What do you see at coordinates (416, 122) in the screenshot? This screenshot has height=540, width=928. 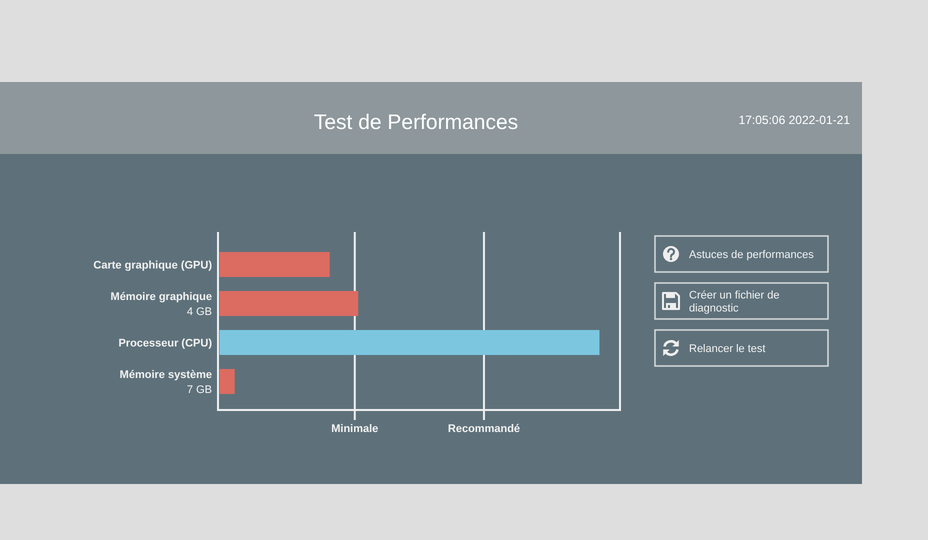 I see `chart-title: Test de Performances` at bounding box center [416, 122].